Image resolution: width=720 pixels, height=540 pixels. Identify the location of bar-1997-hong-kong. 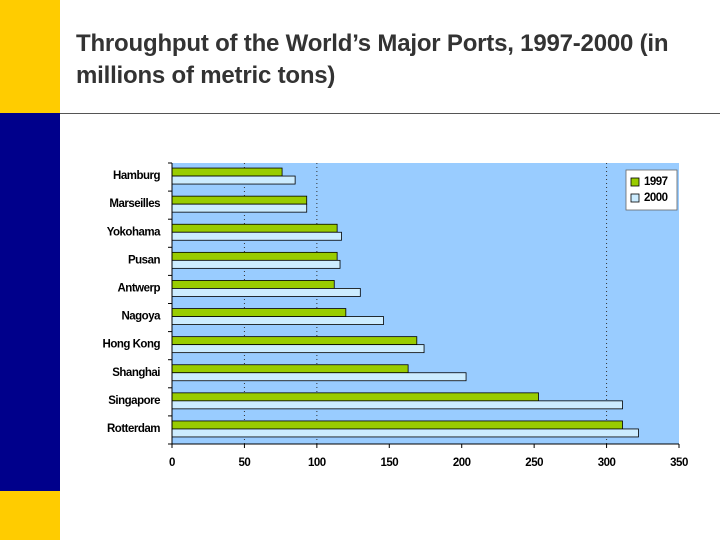
(294, 341).